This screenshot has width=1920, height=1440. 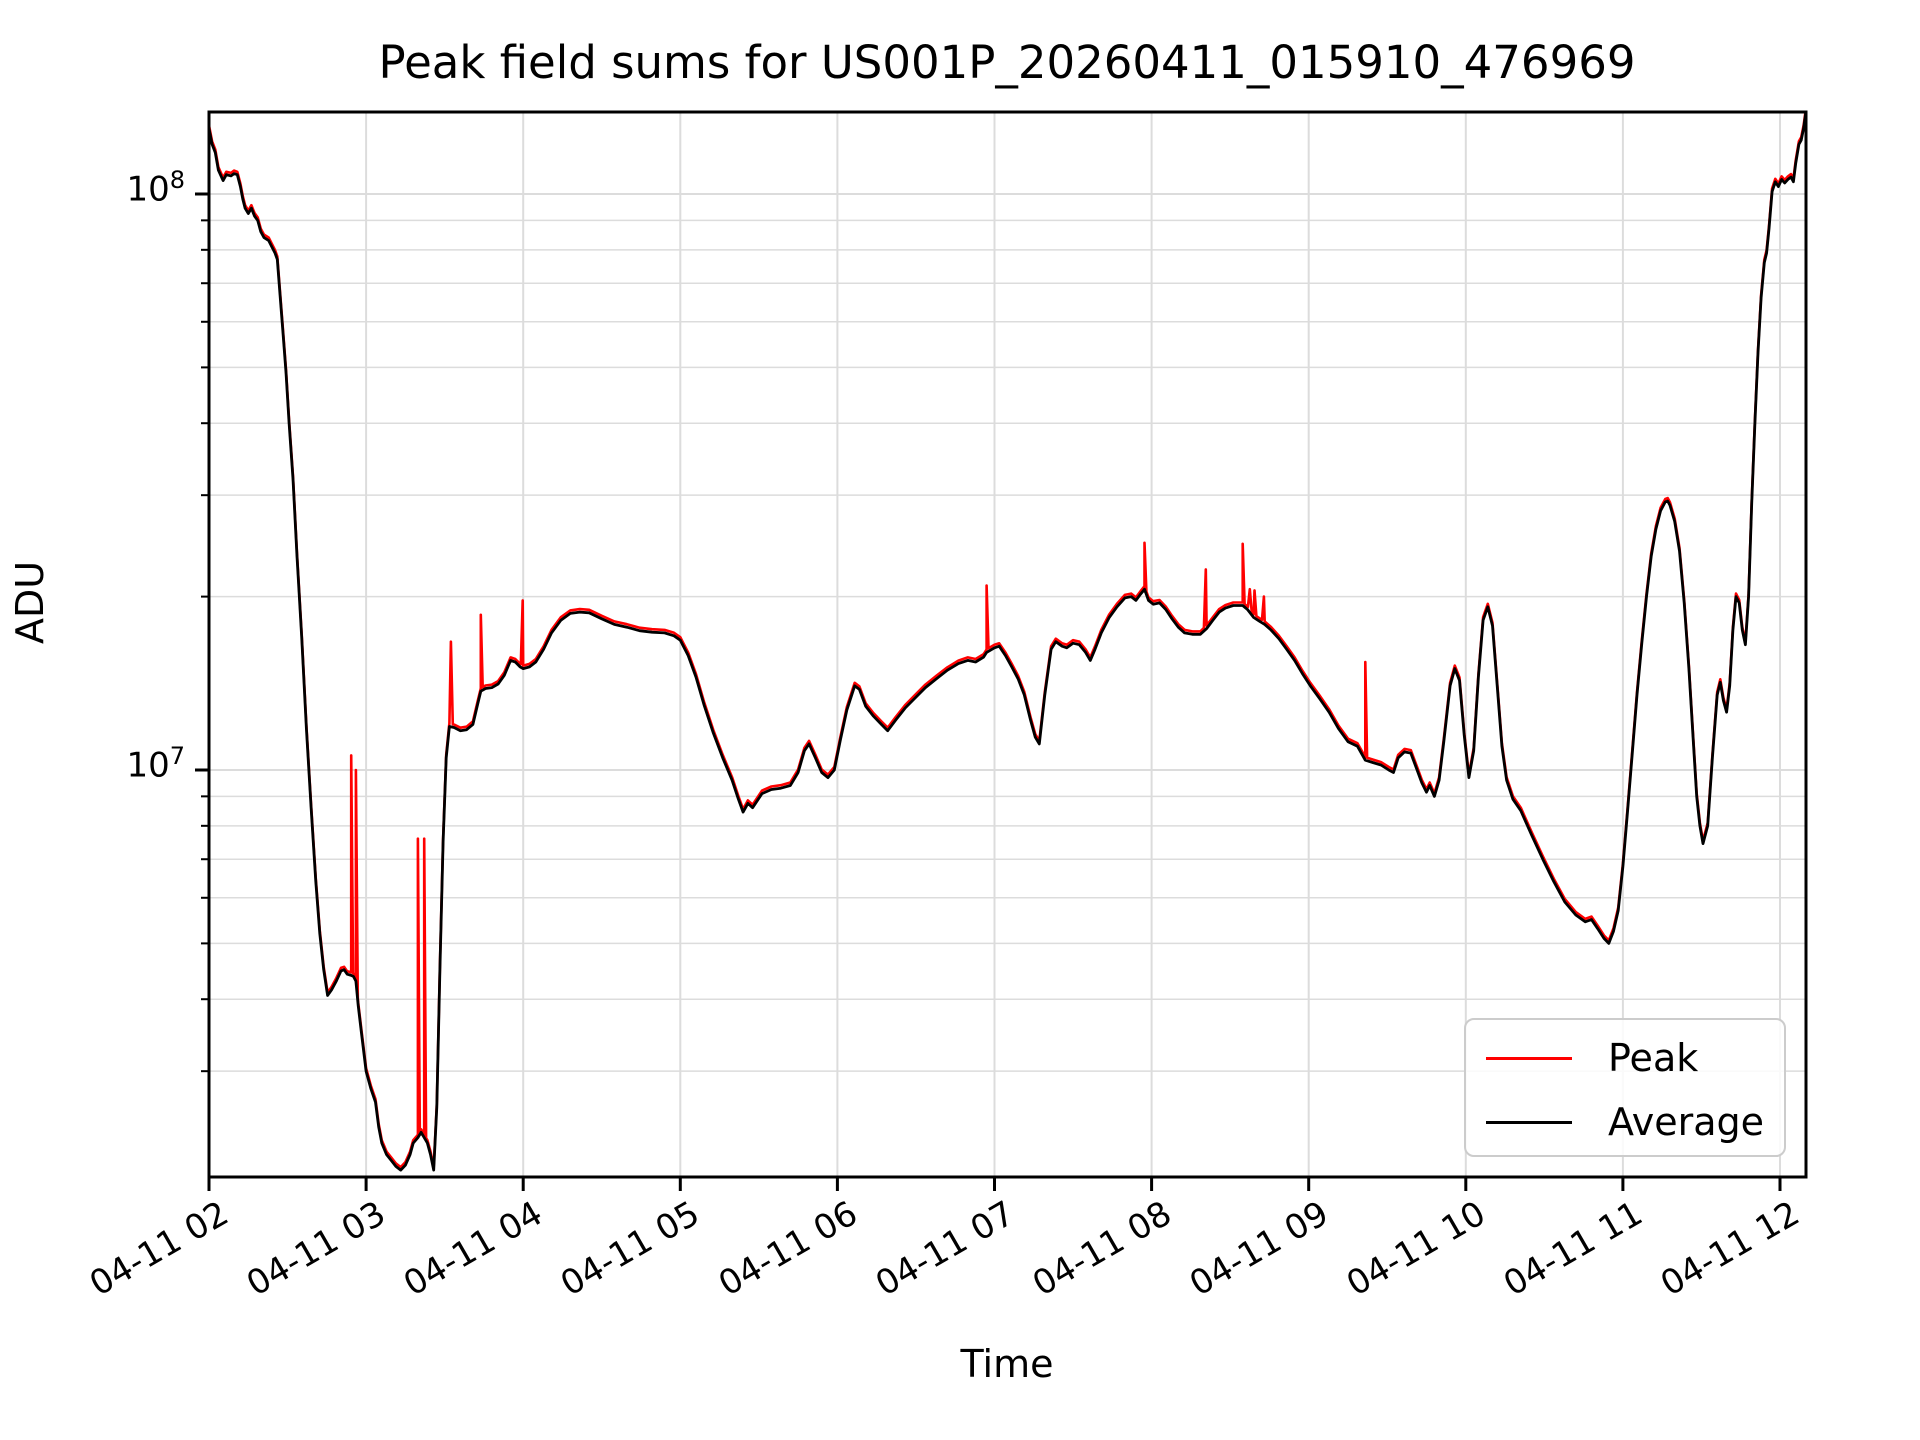 I want to click on legend-label-average: Average, so click(x=1686, y=1122).